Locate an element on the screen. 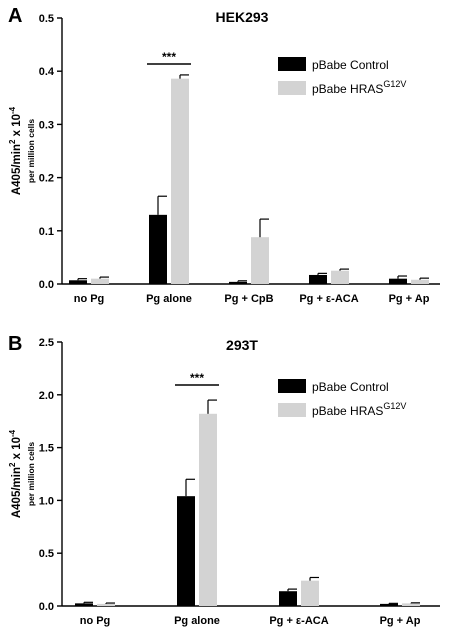  y-tick-label: 1.0 is located at coordinates (46, 501).